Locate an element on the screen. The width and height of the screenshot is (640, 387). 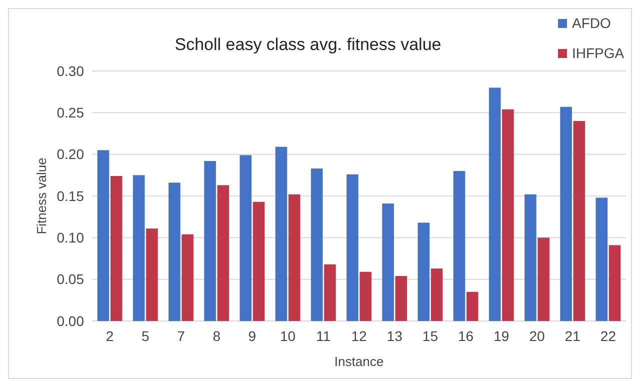
y-tick-label: 0.05 is located at coordinates (70, 279).